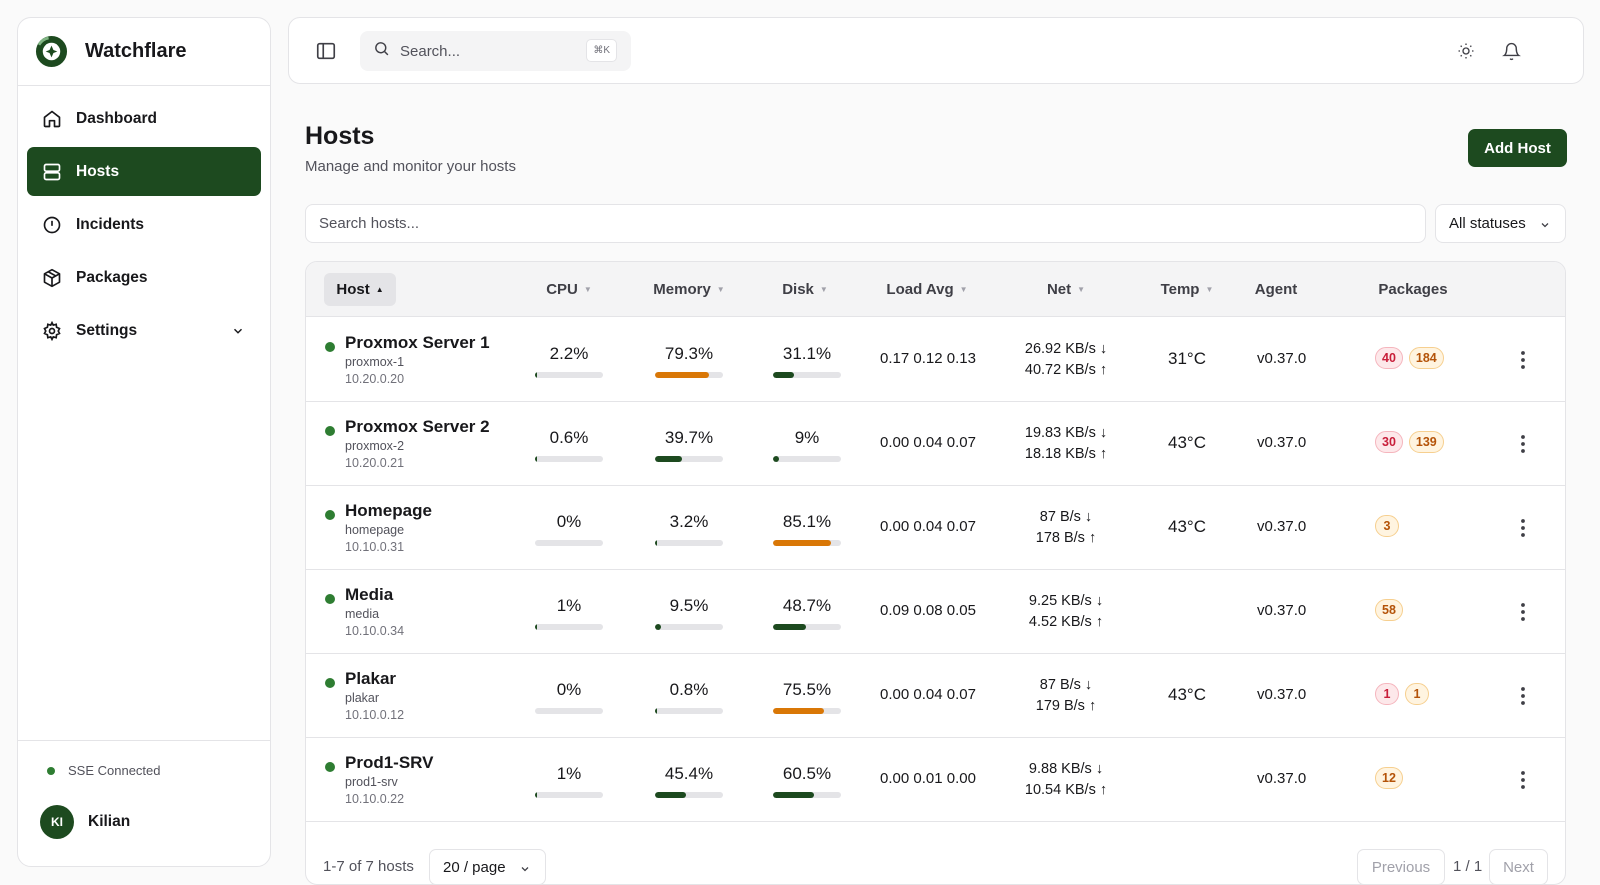 The width and height of the screenshot is (1600, 885). Describe the element at coordinates (116, 118) in the screenshot. I see `sidebar-item-label: Dashboard` at that location.